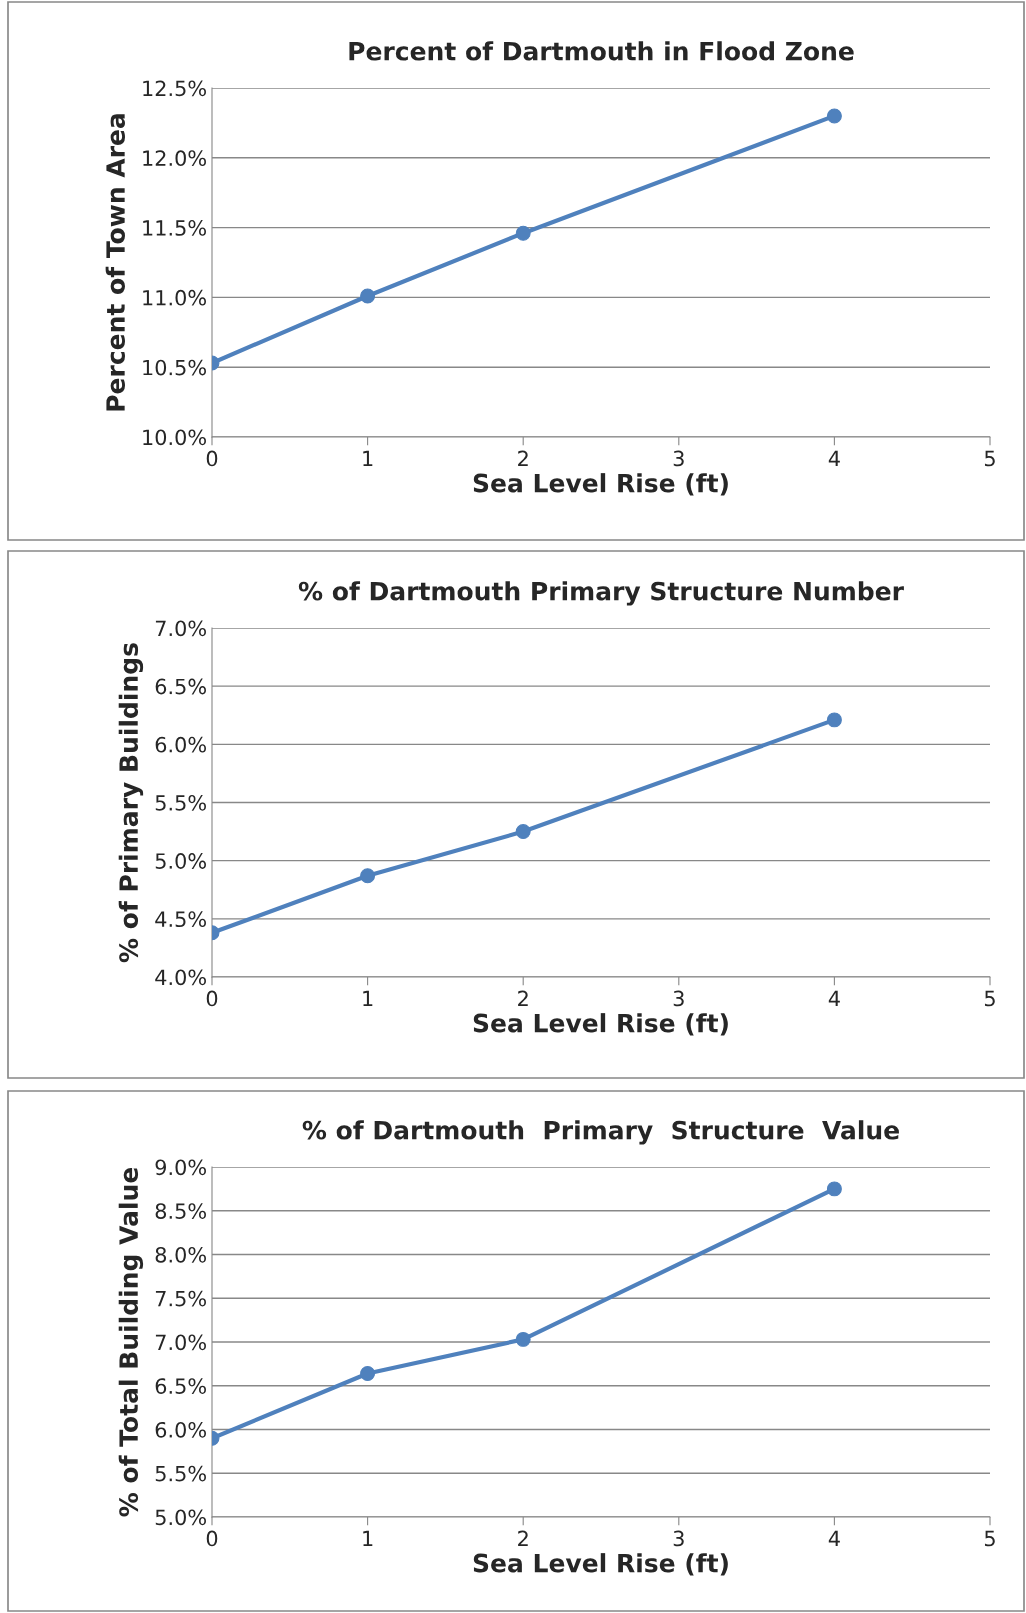 The height and width of the screenshot is (1613, 1026). Describe the element at coordinates (131, 803) in the screenshot. I see `y-axis-title: % of Primary Buildings` at that location.